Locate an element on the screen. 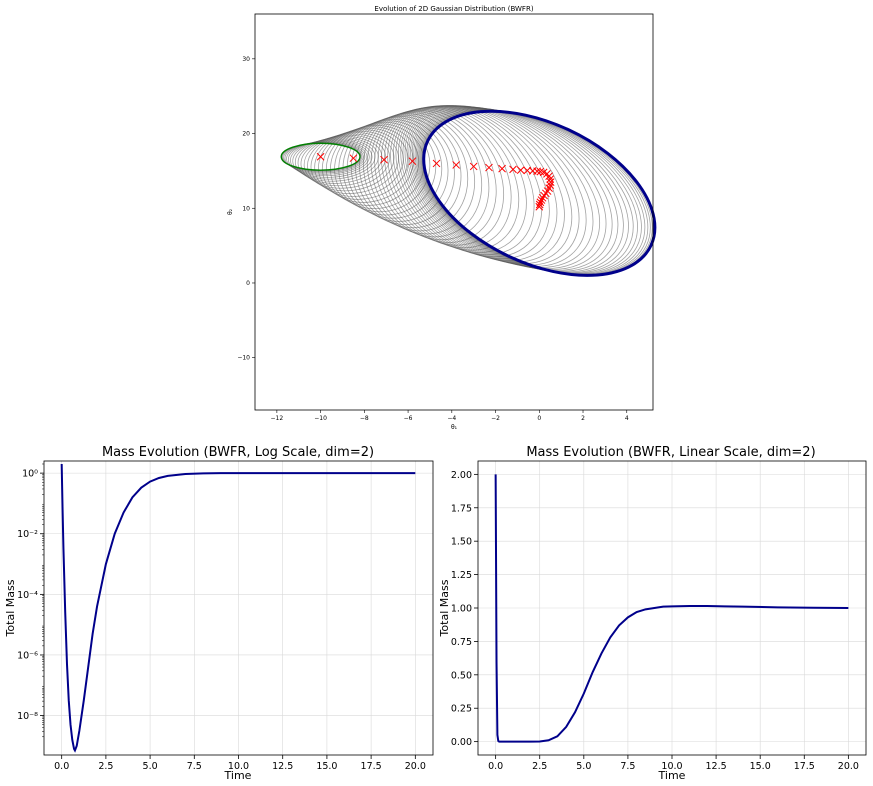 Image resolution: width=873 pixels, height=786 pixels. x-tick-label: −2 is located at coordinates (495, 418).